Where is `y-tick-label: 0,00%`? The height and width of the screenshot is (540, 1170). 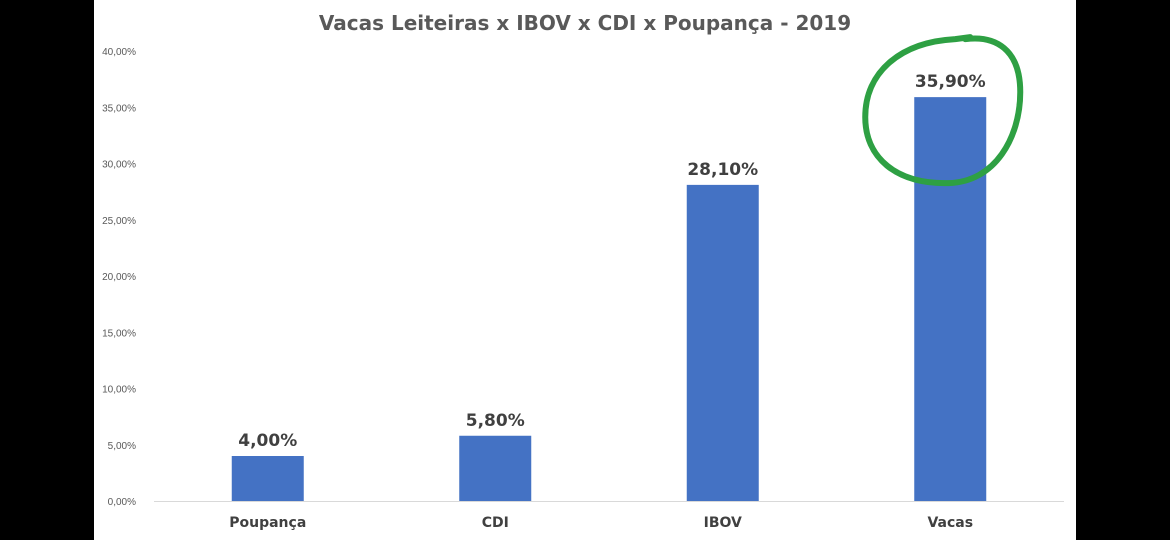
y-tick-label: 0,00% is located at coordinates (122, 502).